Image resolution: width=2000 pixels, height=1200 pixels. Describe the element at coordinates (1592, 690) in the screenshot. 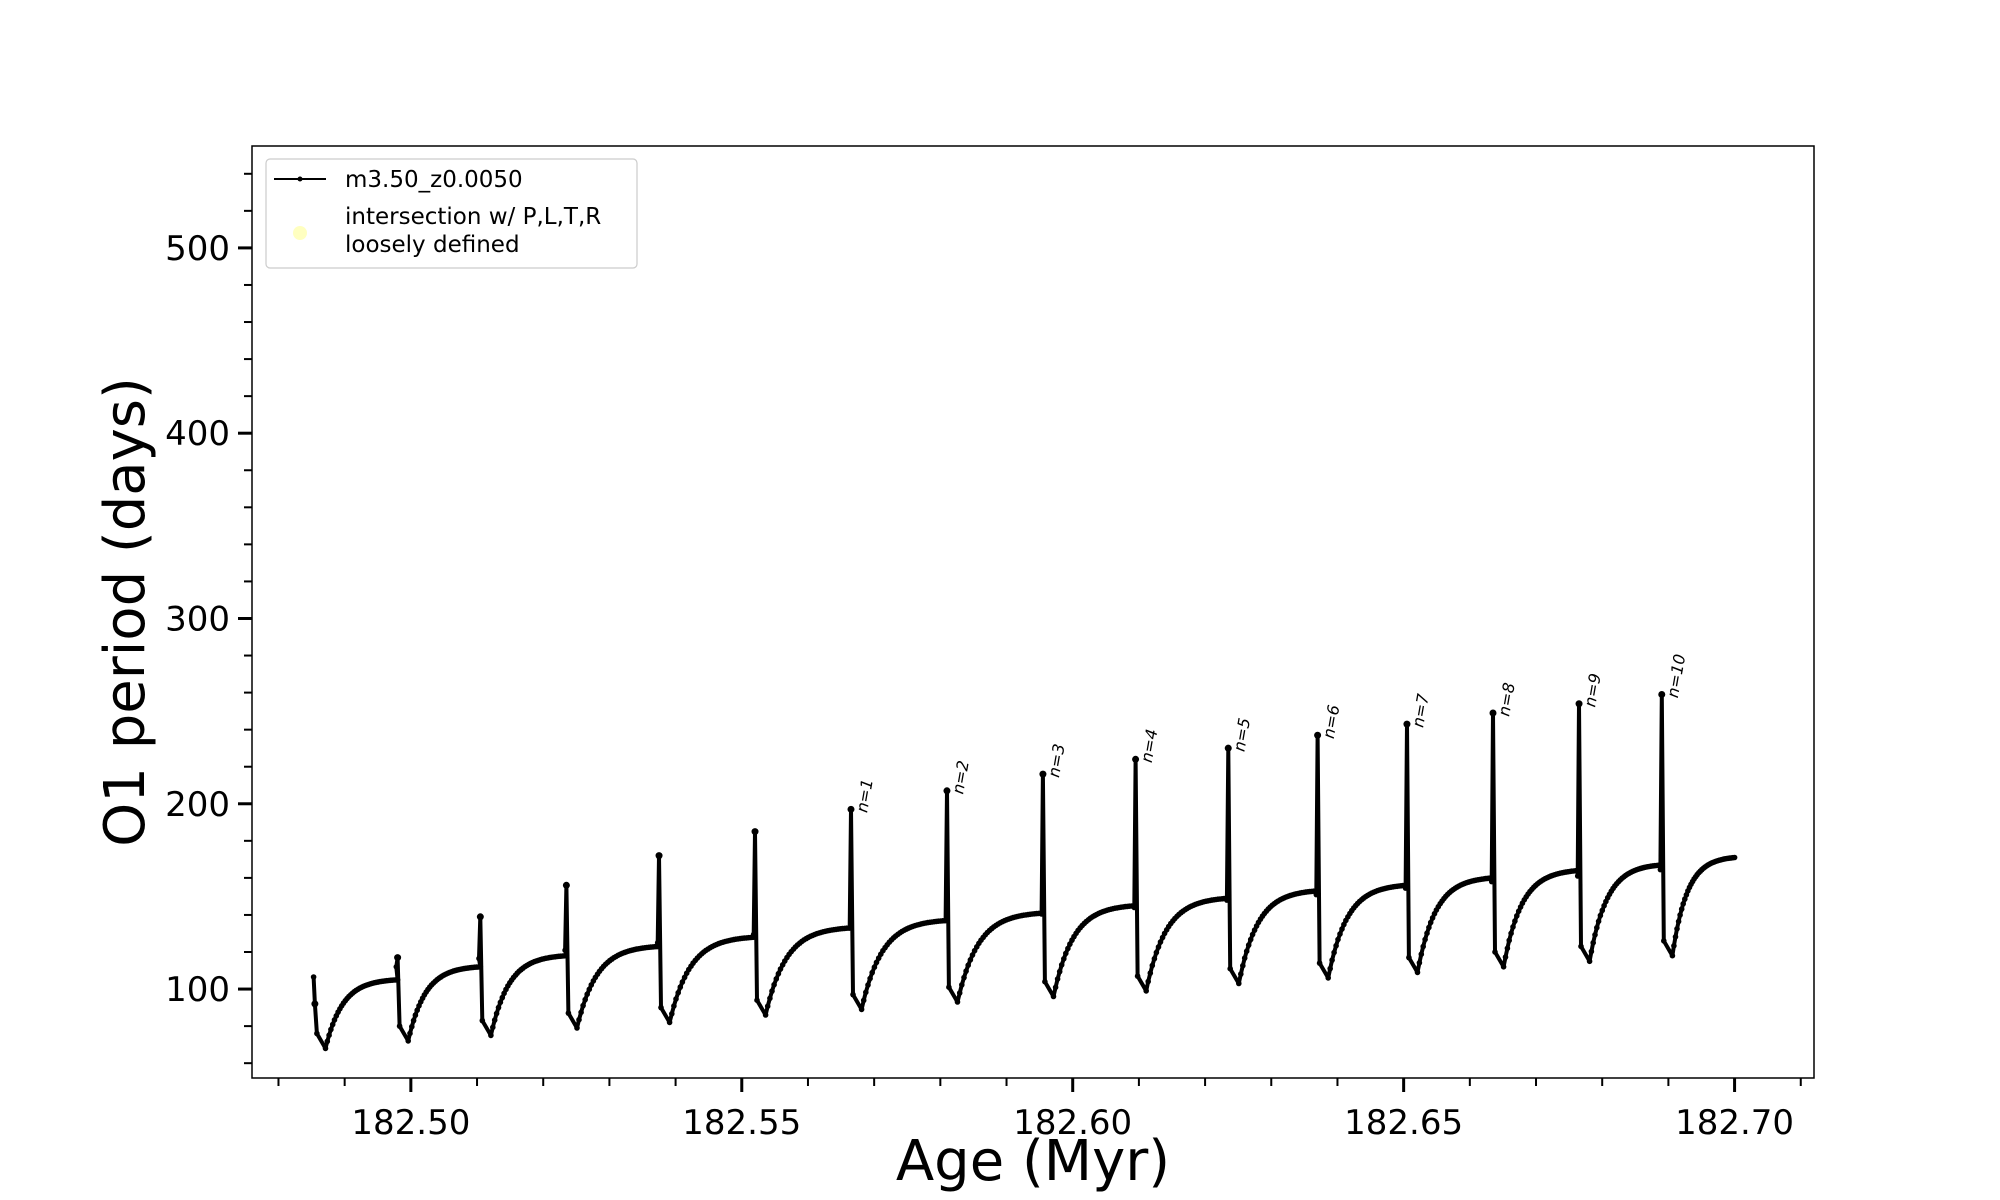

I see `pulse-label: n=9` at that location.